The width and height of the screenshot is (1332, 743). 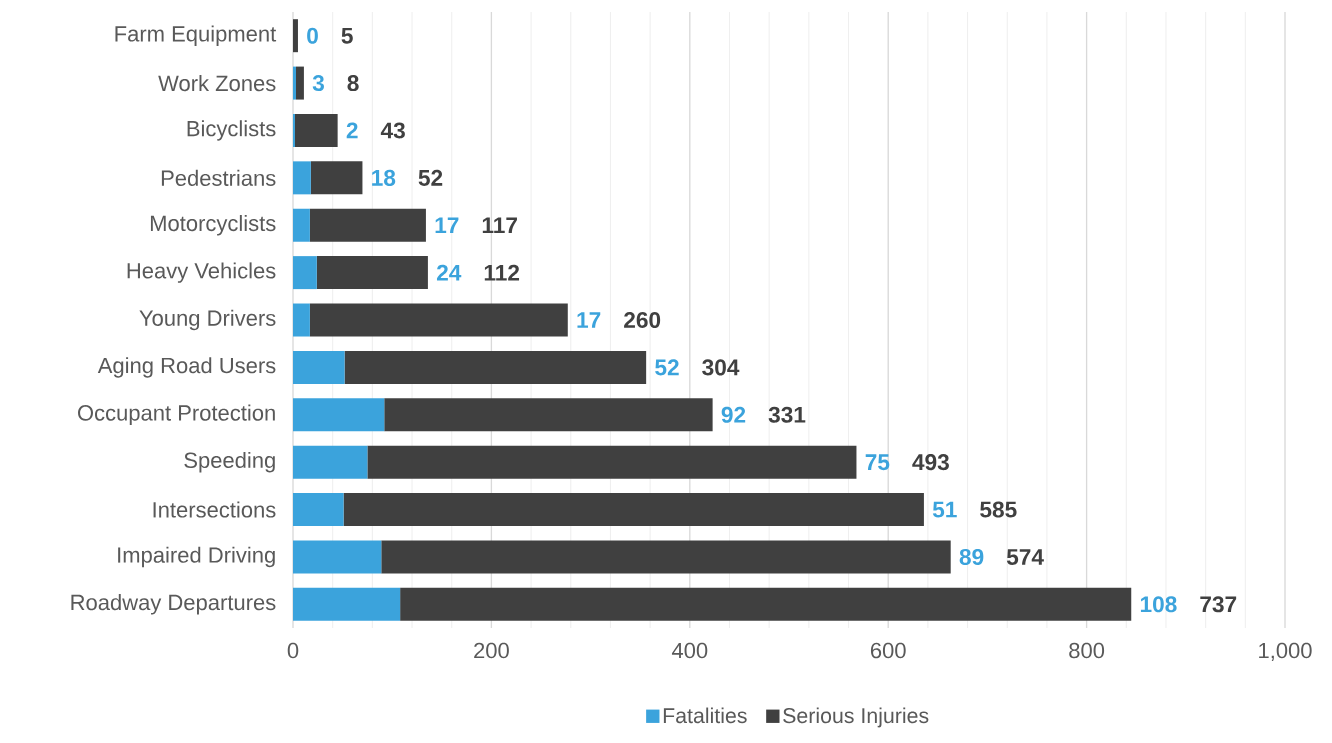 I want to click on annotation: 51, so click(x=944, y=509).